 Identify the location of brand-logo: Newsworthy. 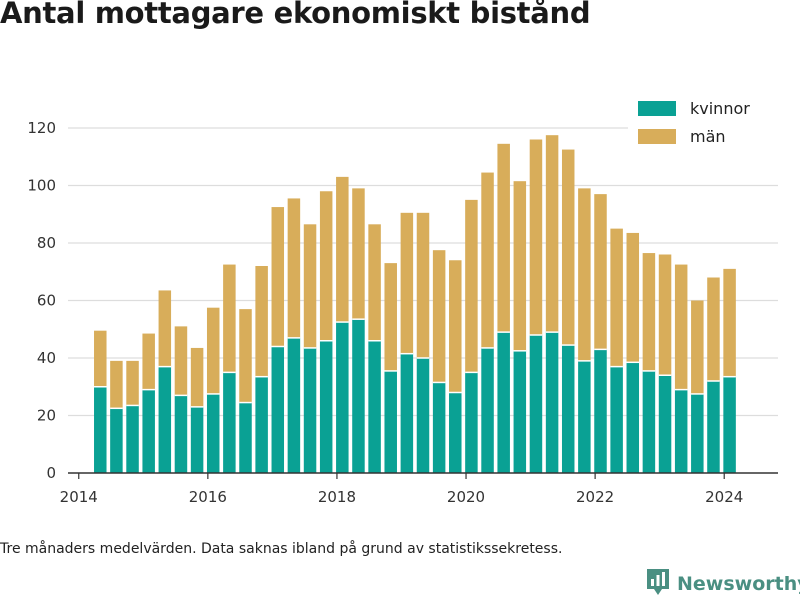
(722, 584).